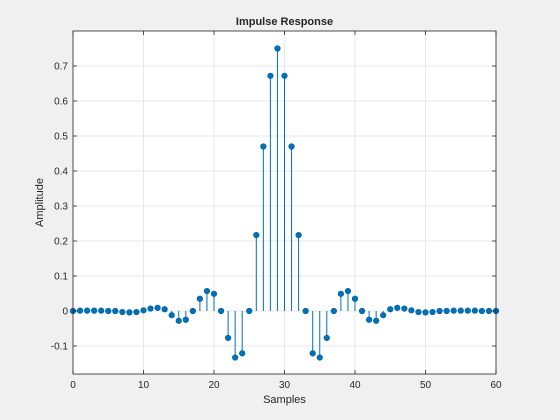  I want to click on y-tick-label: 0.7, so click(61, 67).